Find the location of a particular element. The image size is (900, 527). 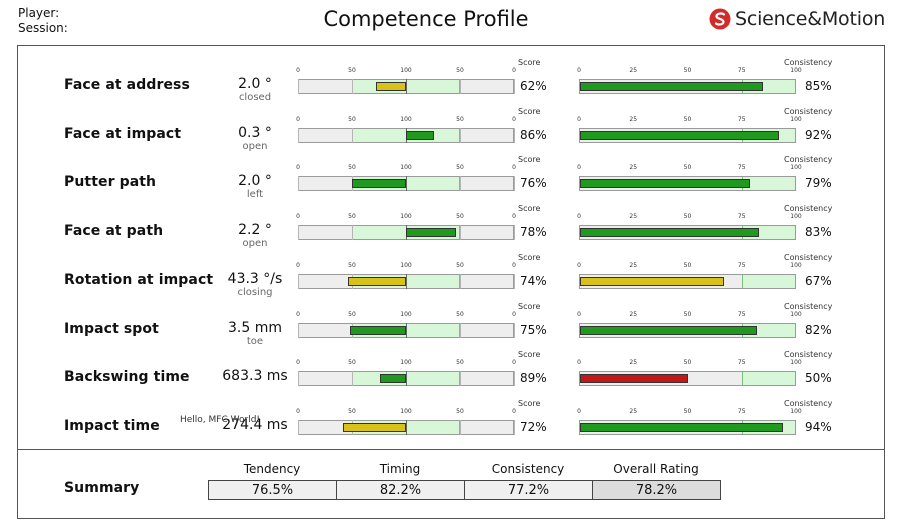

consistency-axis-label: Consistency is located at coordinates (808, 160).